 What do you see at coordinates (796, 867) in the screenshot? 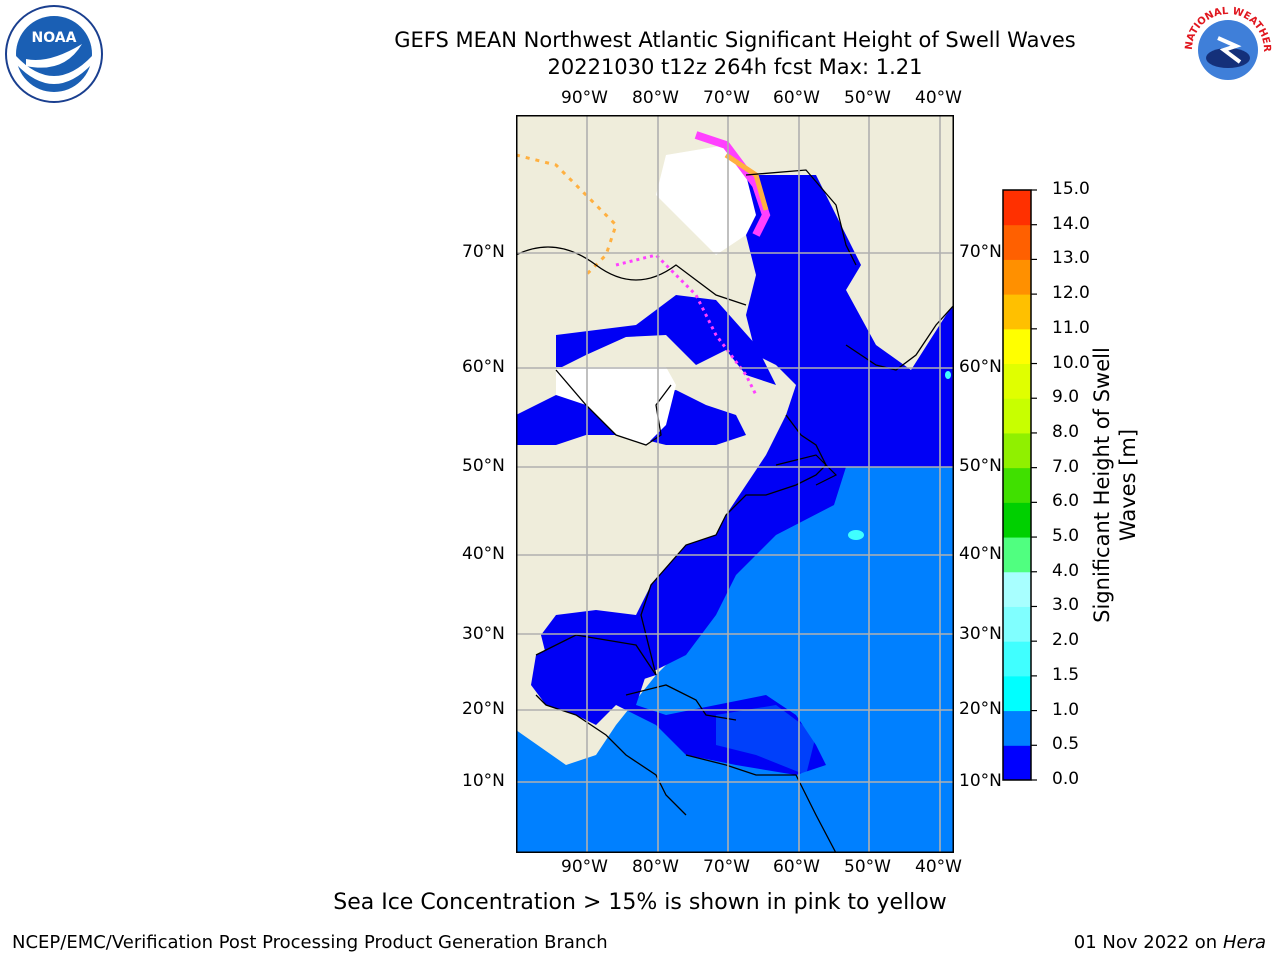
I see `lon-label-bottom: 60°W` at bounding box center [796, 867].